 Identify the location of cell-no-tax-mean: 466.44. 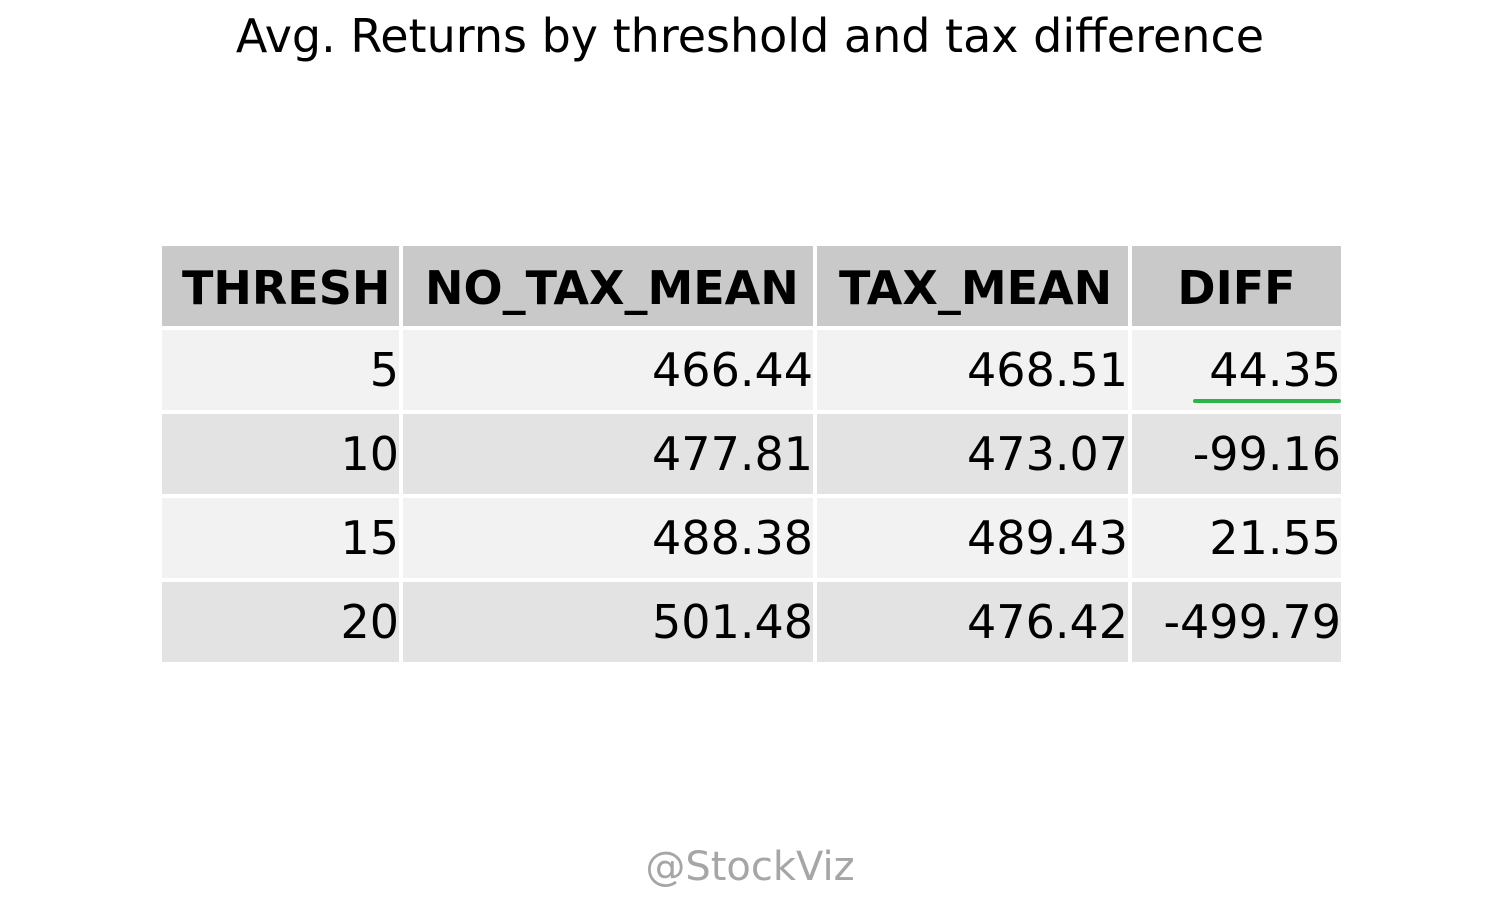
(608, 370).